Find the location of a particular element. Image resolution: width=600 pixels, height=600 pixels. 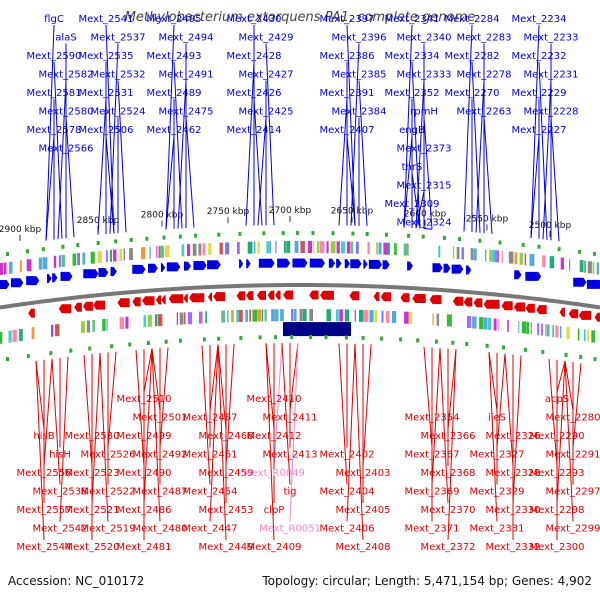

bottom-gene-label: Mext_2326 is located at coordinates (513, 436).